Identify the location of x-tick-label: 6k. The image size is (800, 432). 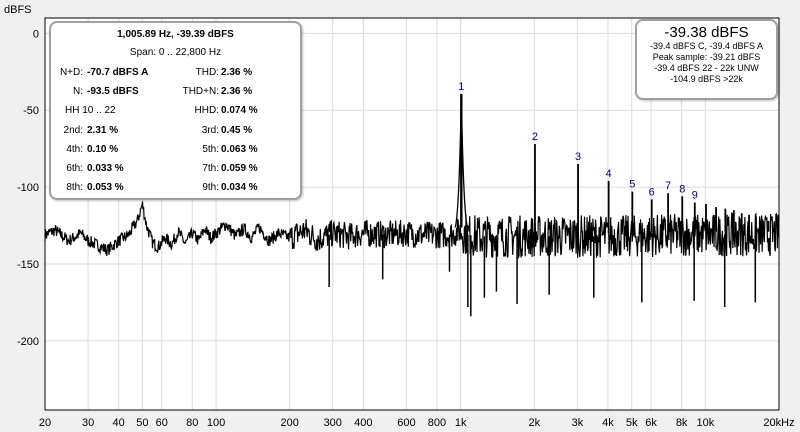
(651, 423).